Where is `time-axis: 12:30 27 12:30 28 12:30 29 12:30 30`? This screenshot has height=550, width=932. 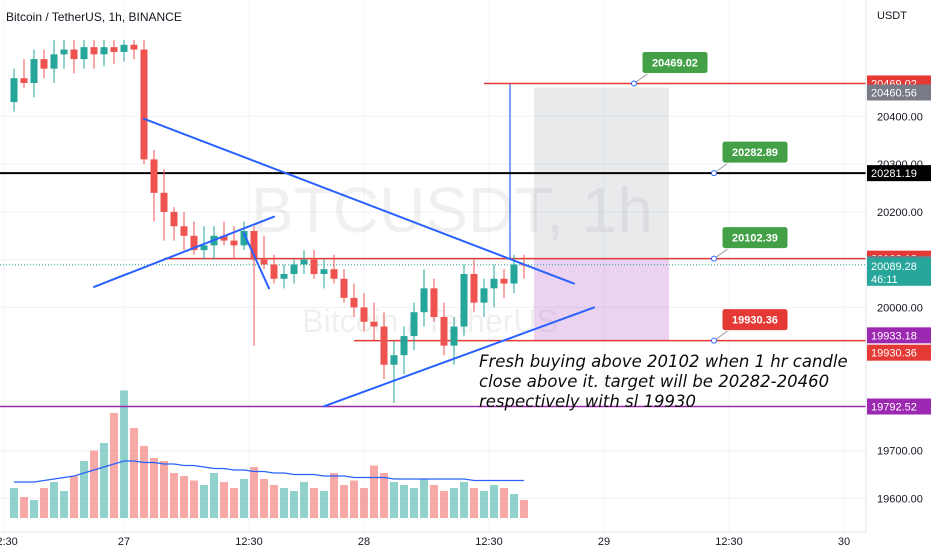 time-axis: 12:30 27 12:30 28 12:30 29 12:30 30 is located at coordinates (433, 540).